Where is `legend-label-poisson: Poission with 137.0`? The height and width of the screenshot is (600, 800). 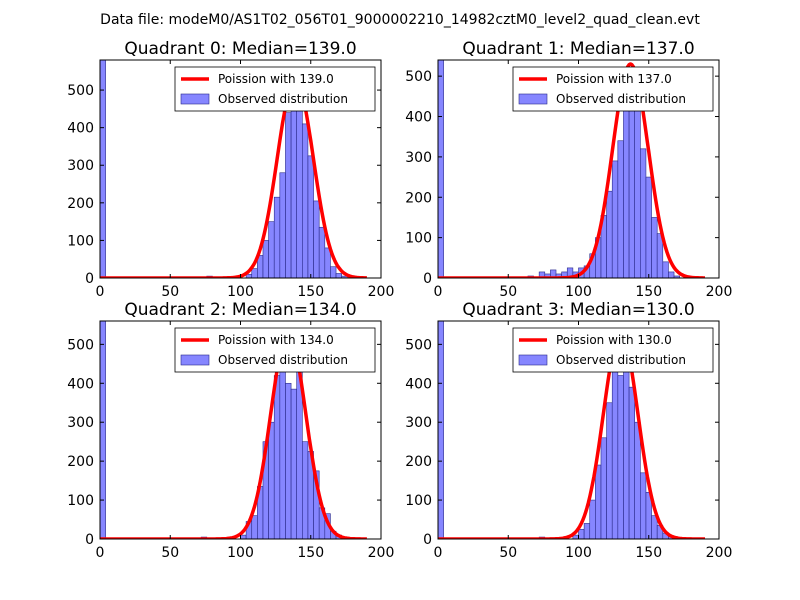 legend-label-poisson: Poission with 137.0 is located at coordinates (614, 79).